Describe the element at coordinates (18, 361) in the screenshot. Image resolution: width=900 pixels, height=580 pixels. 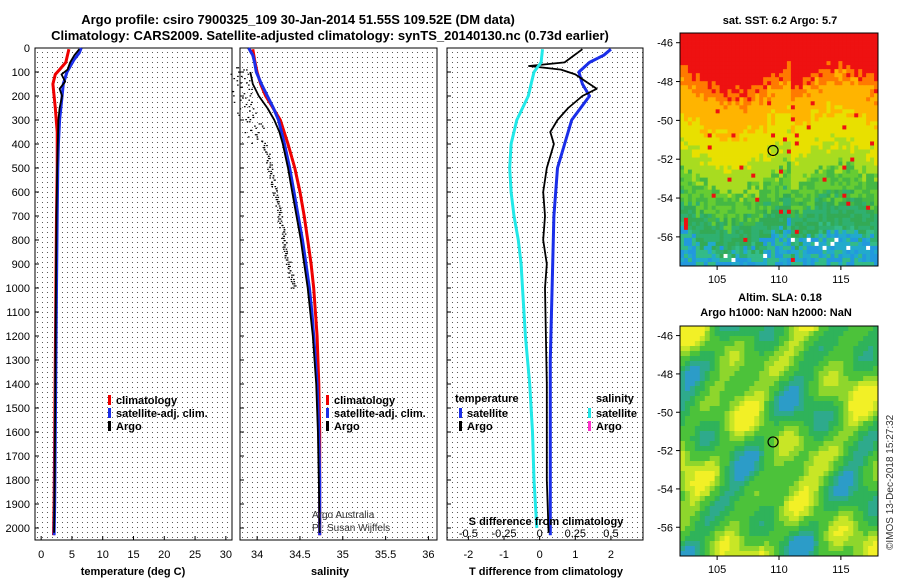
I see `depth-tick-label: 1300` at that location.